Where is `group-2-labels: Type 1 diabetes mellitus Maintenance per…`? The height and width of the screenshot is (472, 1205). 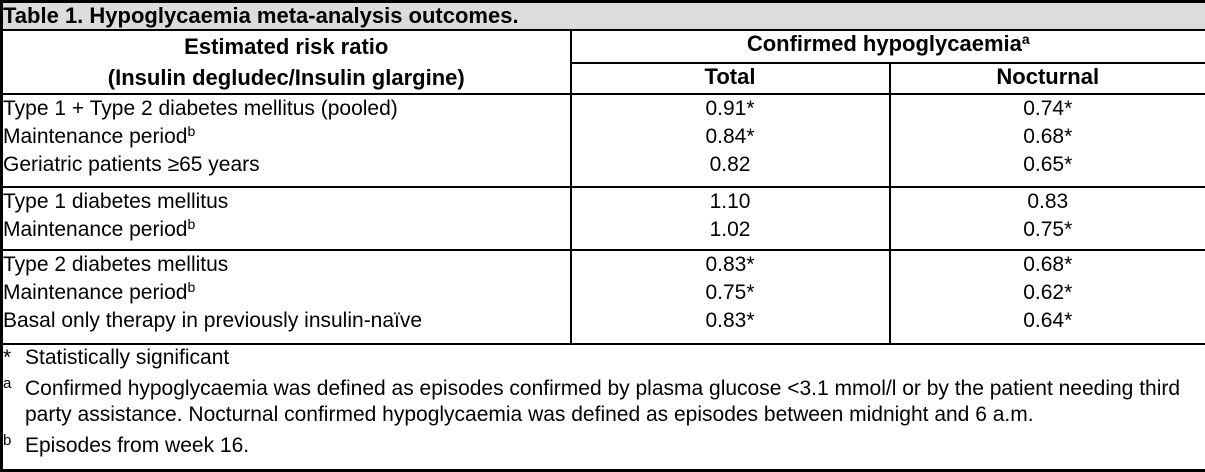
group-2-labels: Type 1 diabetes mellitus Maintenance per… is located at coordinates (286, 219).